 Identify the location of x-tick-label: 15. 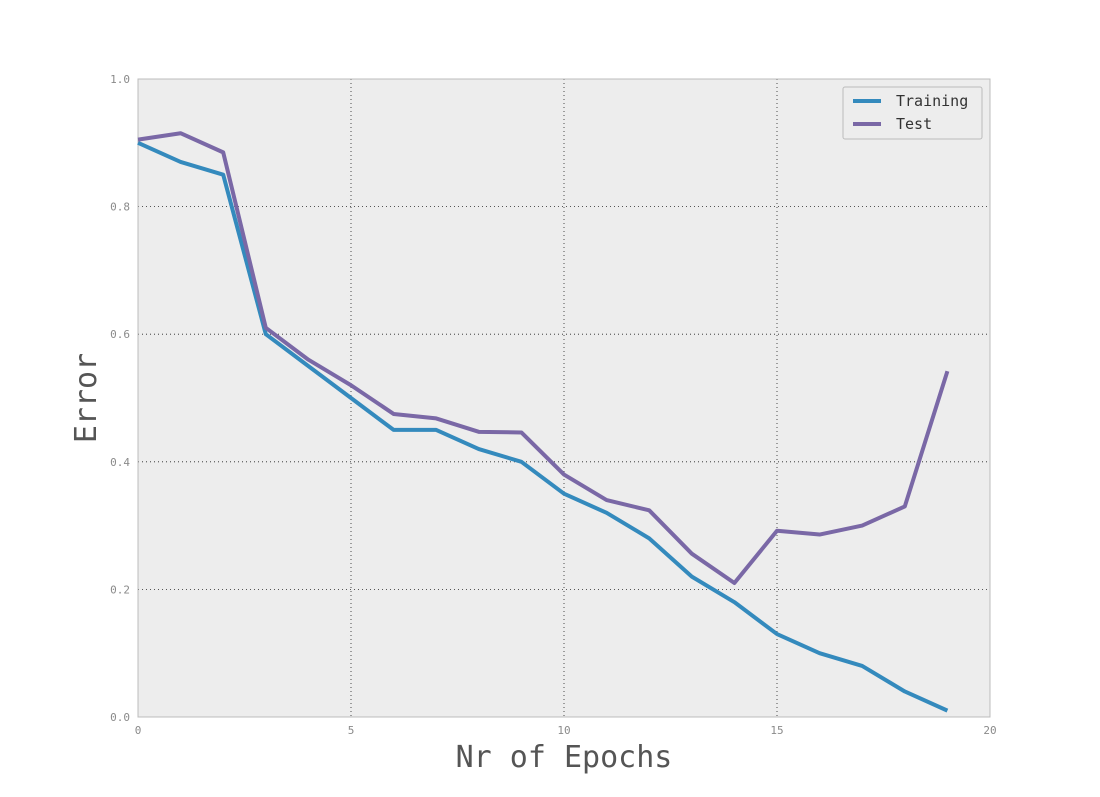
(776, 730).